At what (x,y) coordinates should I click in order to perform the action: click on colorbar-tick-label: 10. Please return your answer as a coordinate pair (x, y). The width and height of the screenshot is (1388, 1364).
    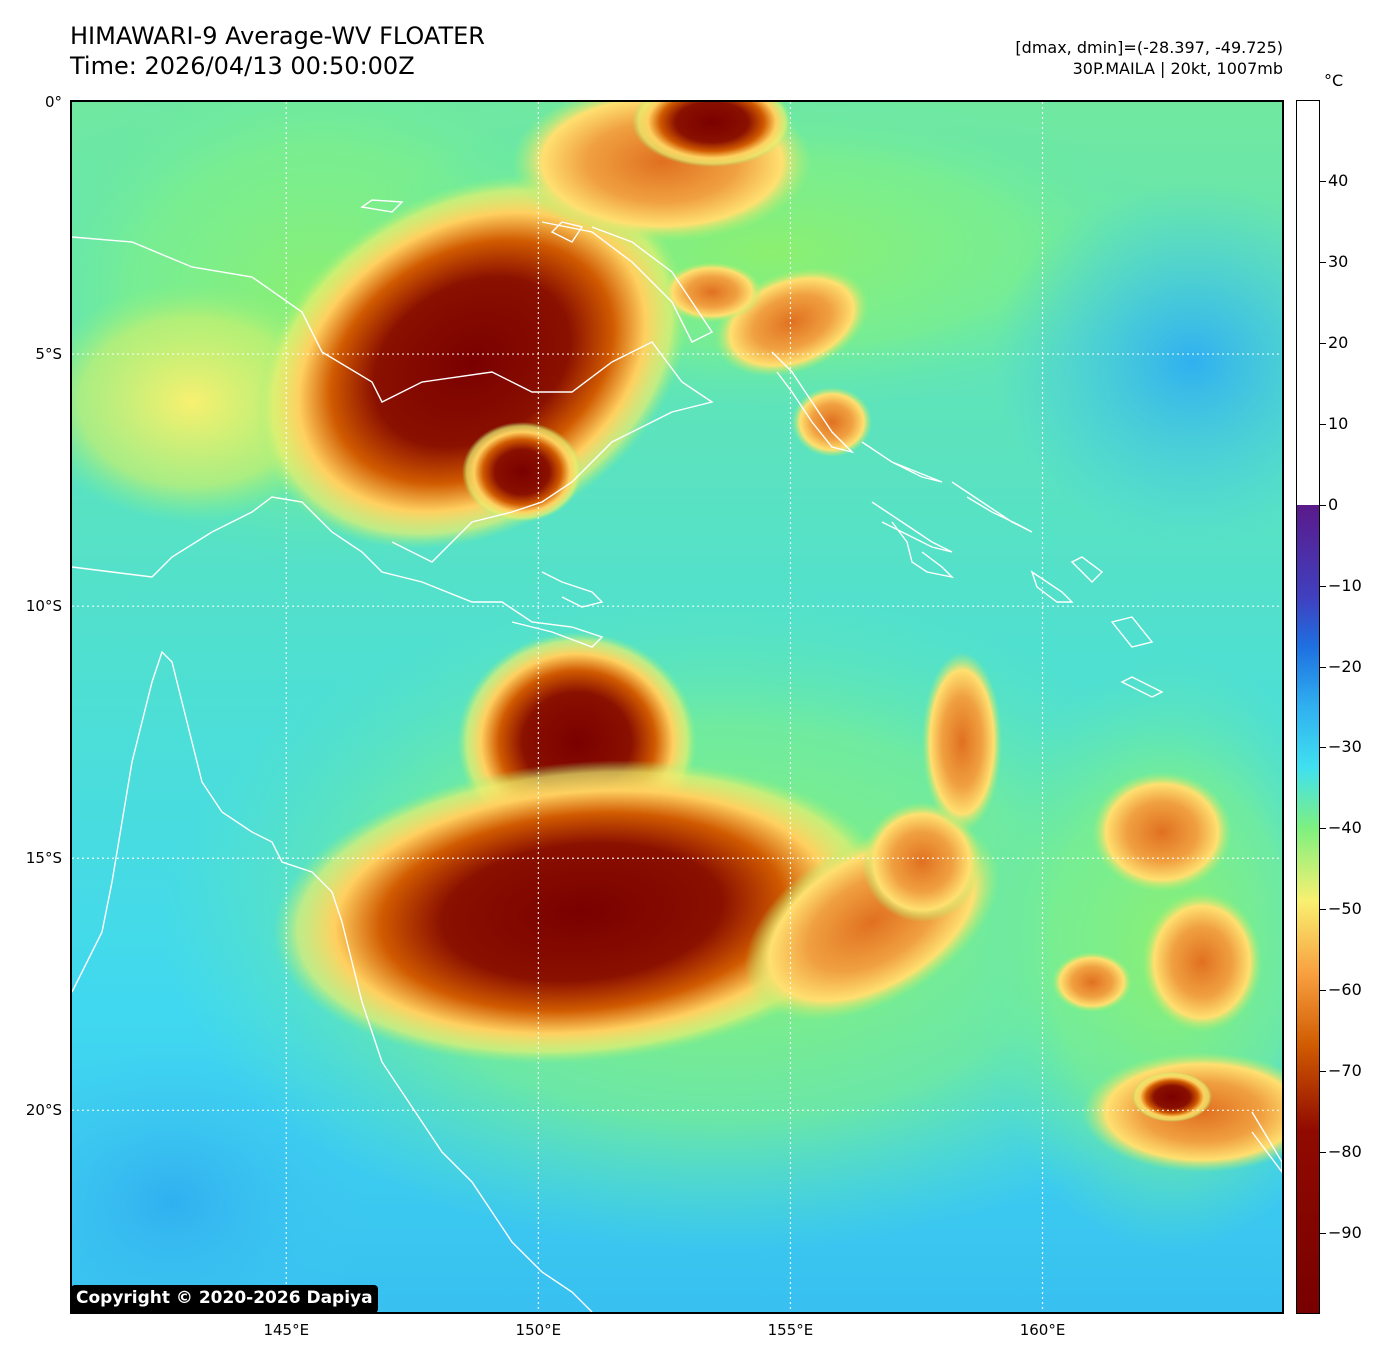
    Looking at the image, I should click on (1338, 423).